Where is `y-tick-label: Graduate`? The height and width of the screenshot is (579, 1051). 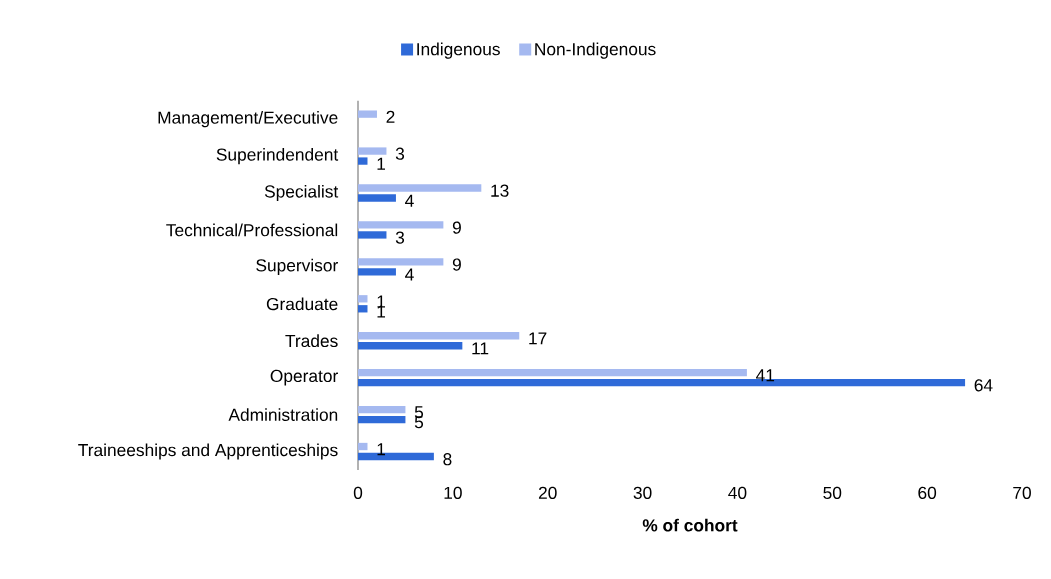 y-tick-label: Graduate is located at coordinates (302, 304).